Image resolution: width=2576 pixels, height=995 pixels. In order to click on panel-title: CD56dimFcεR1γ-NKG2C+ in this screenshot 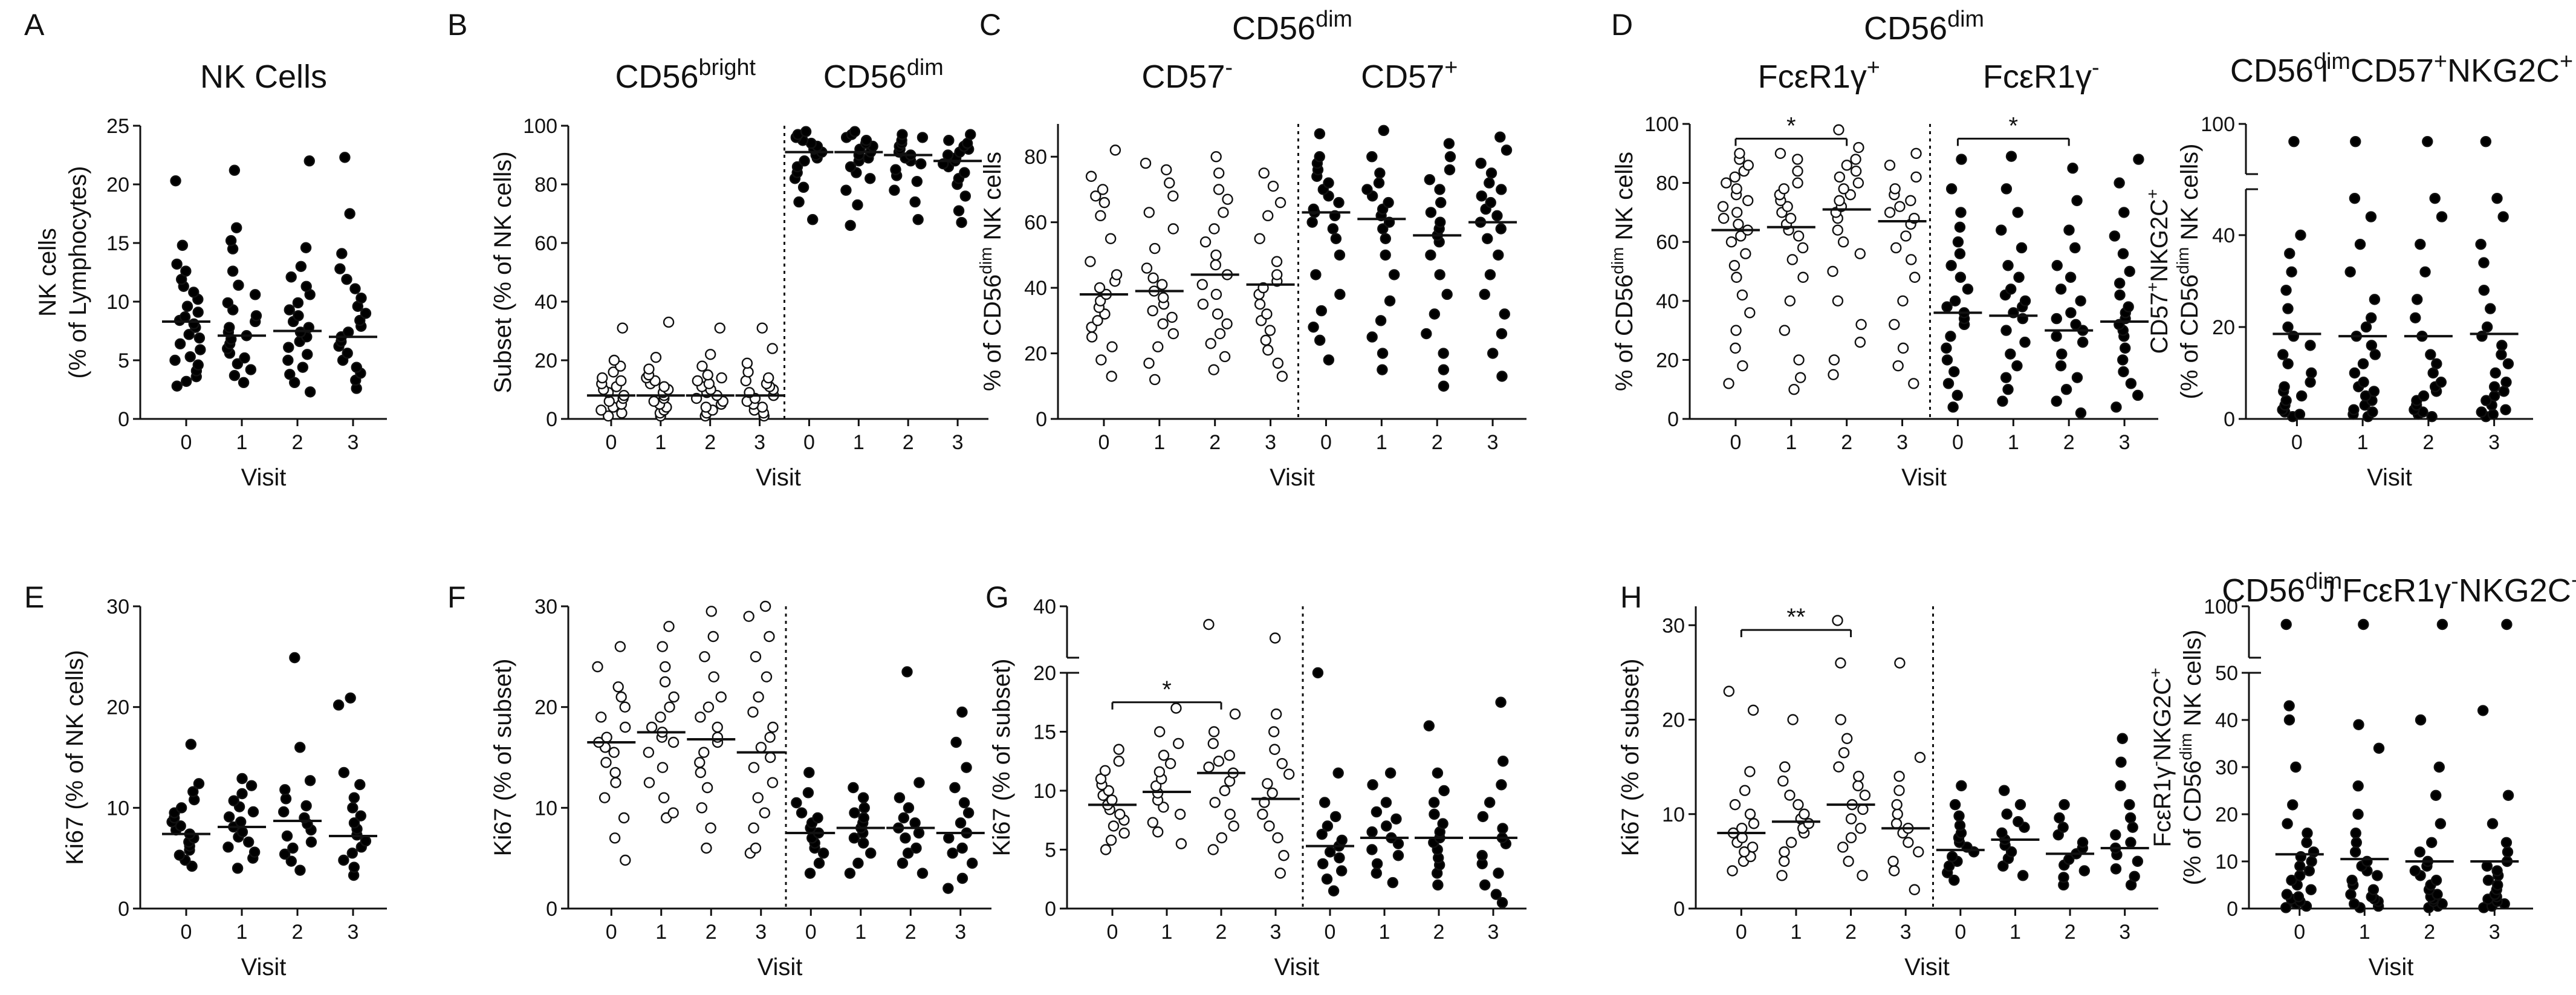, I will do `click(2399, 589)`.